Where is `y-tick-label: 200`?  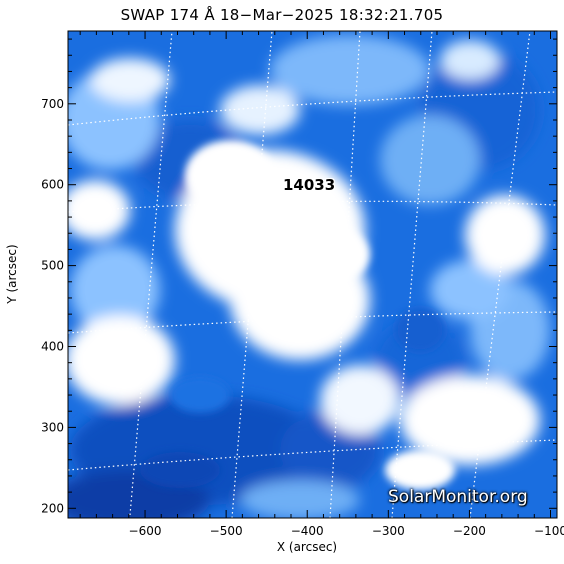 y-tick-label: 200 is located at coordinates (52, 508).